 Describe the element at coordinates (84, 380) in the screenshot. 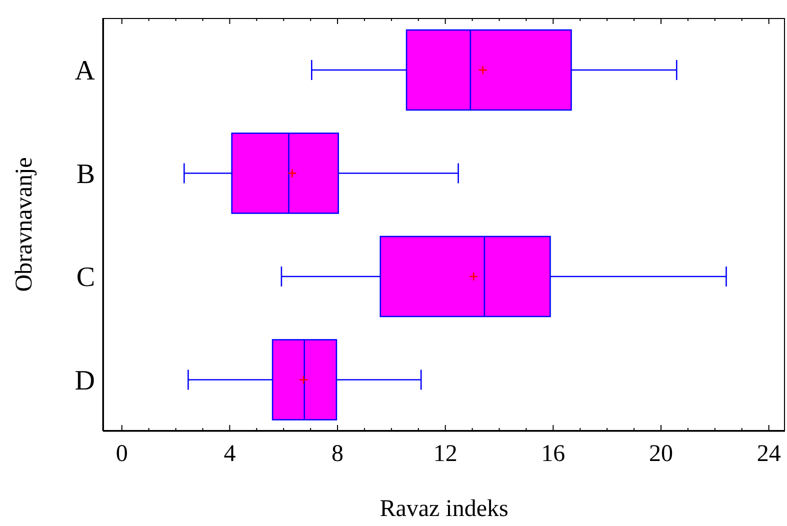

I see `y-tick-label: D` at that location.